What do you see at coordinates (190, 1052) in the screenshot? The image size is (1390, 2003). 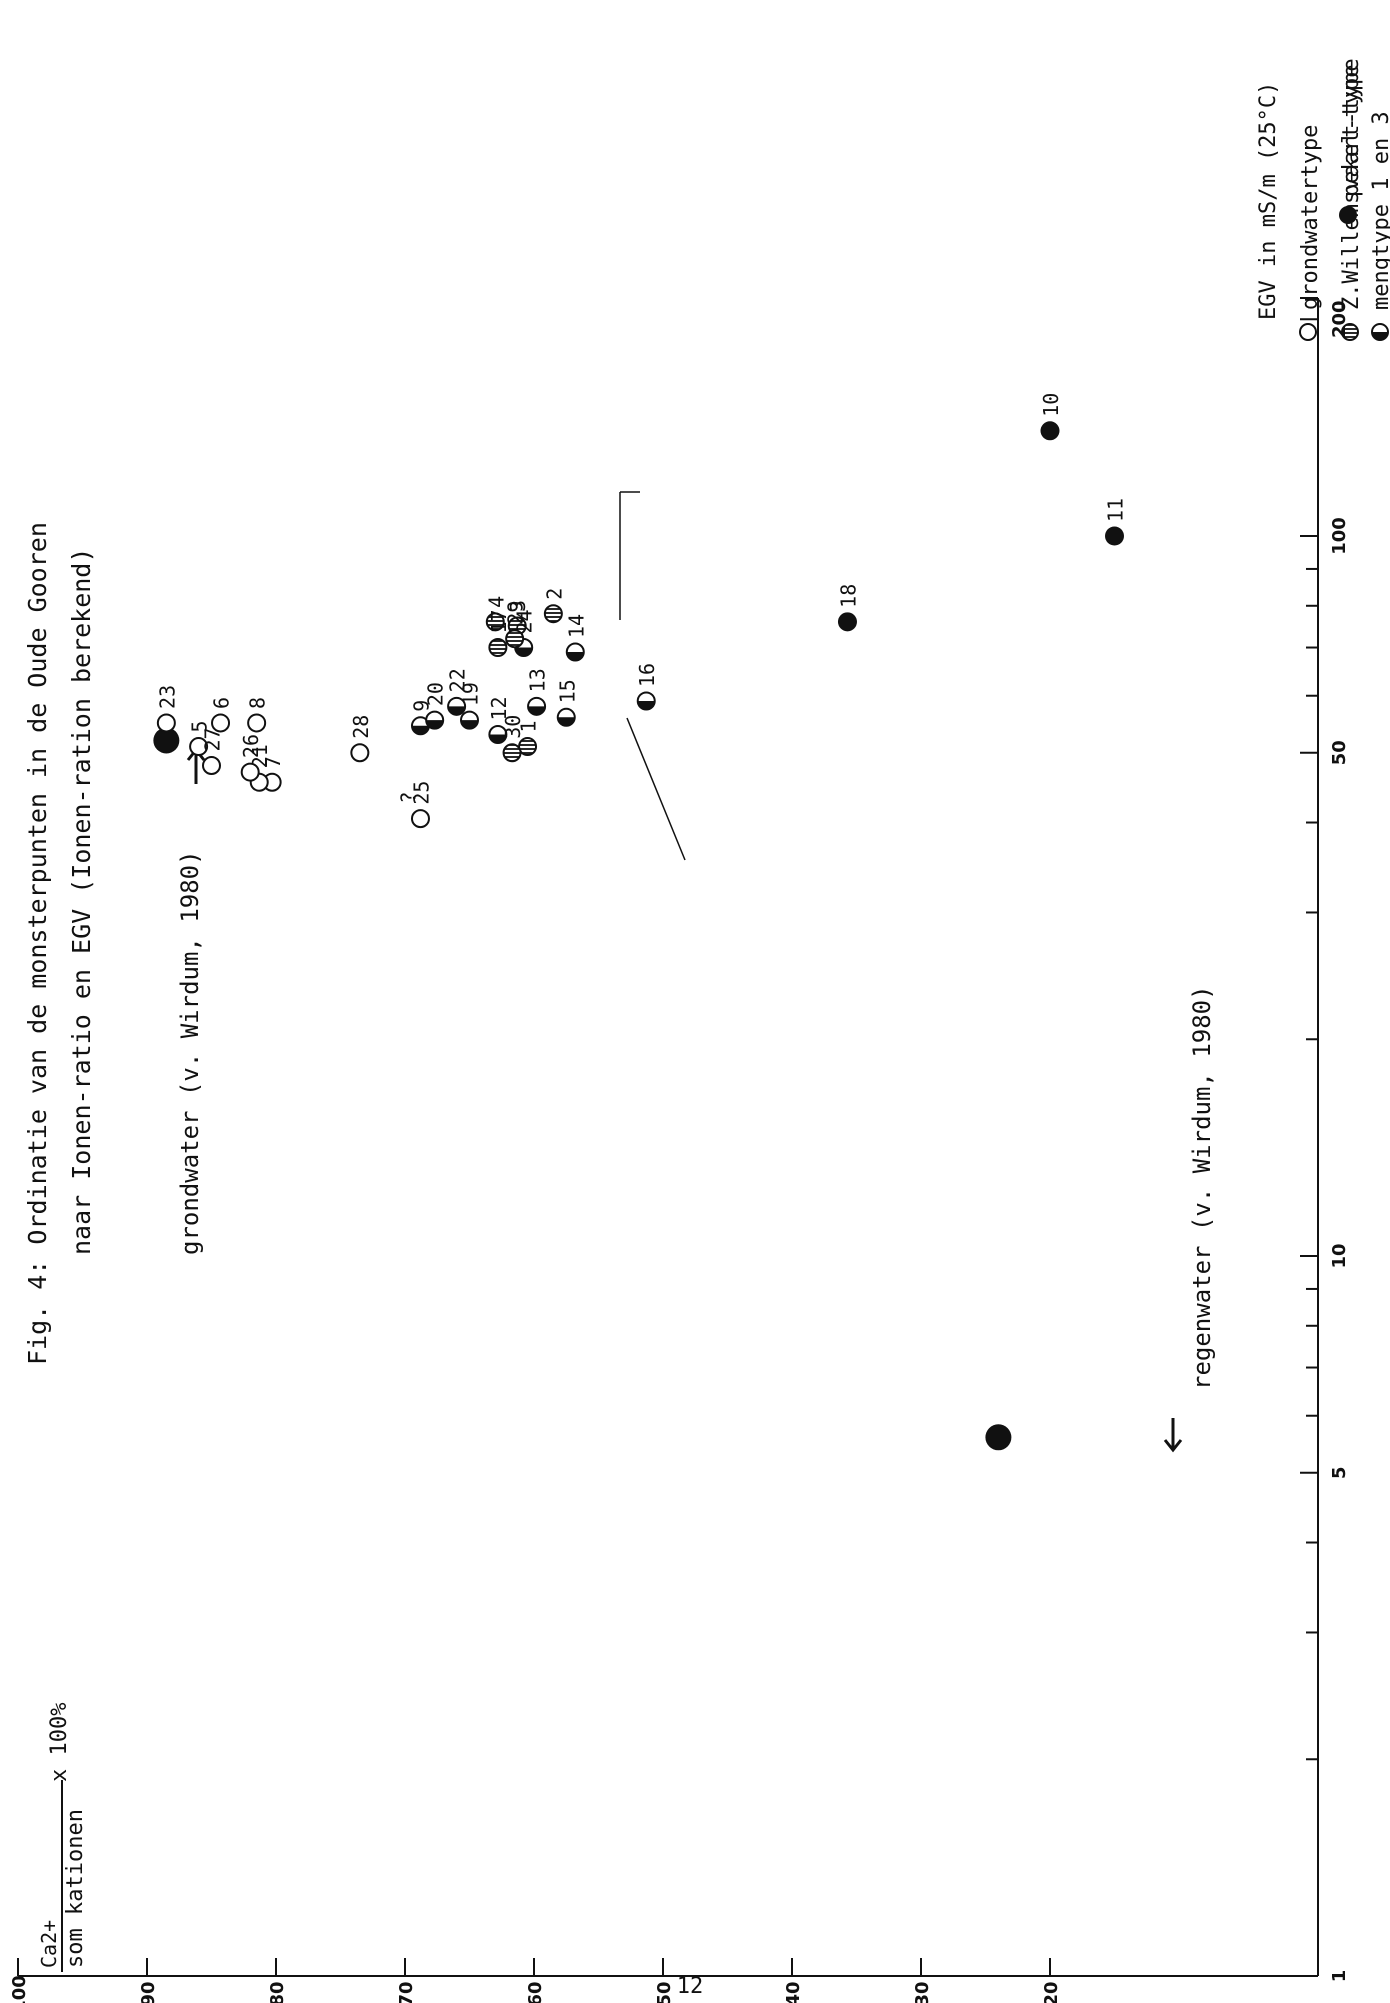 I see `reference-label-grondwater: grondwater (v. Wirdum, 1980)` at bounding box center [190, 1052].